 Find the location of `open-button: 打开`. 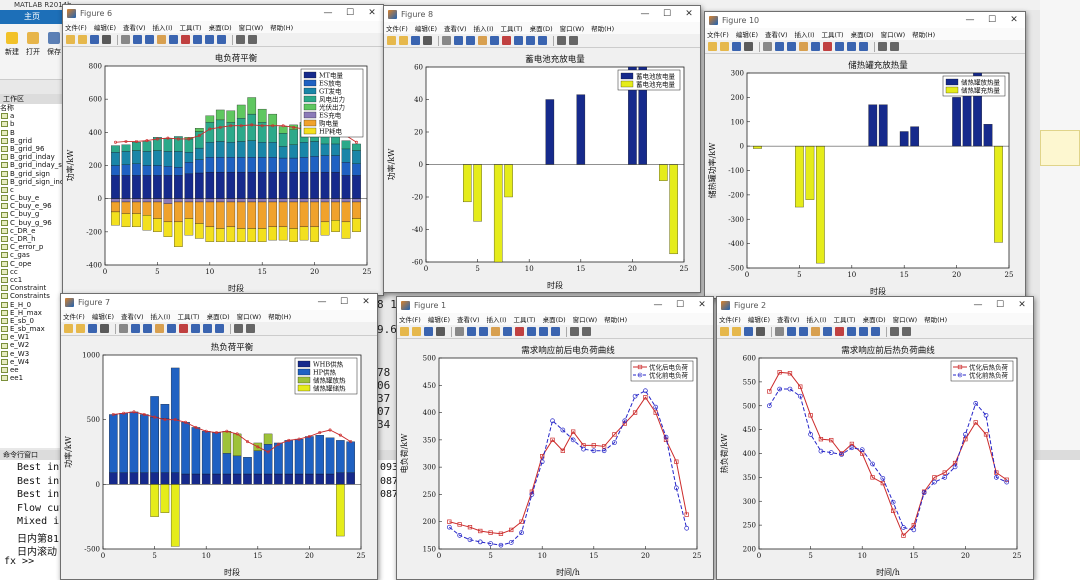

open-button: 打开 is located at coordinates (33, 43).